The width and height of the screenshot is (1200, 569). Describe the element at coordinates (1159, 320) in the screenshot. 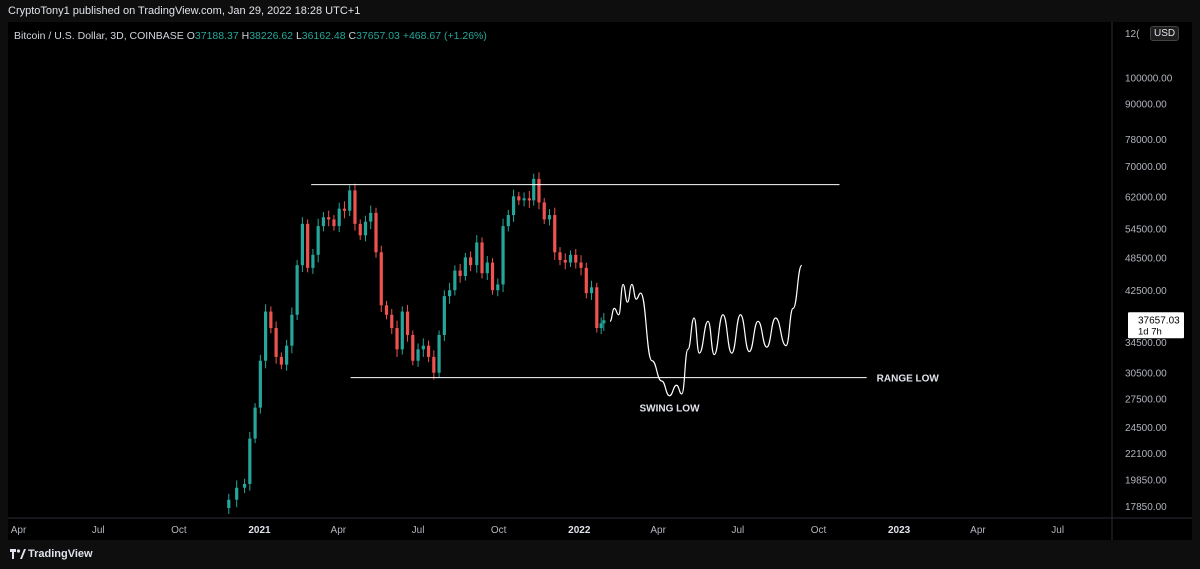

I see `last-price-value: 37657.03` at that location.